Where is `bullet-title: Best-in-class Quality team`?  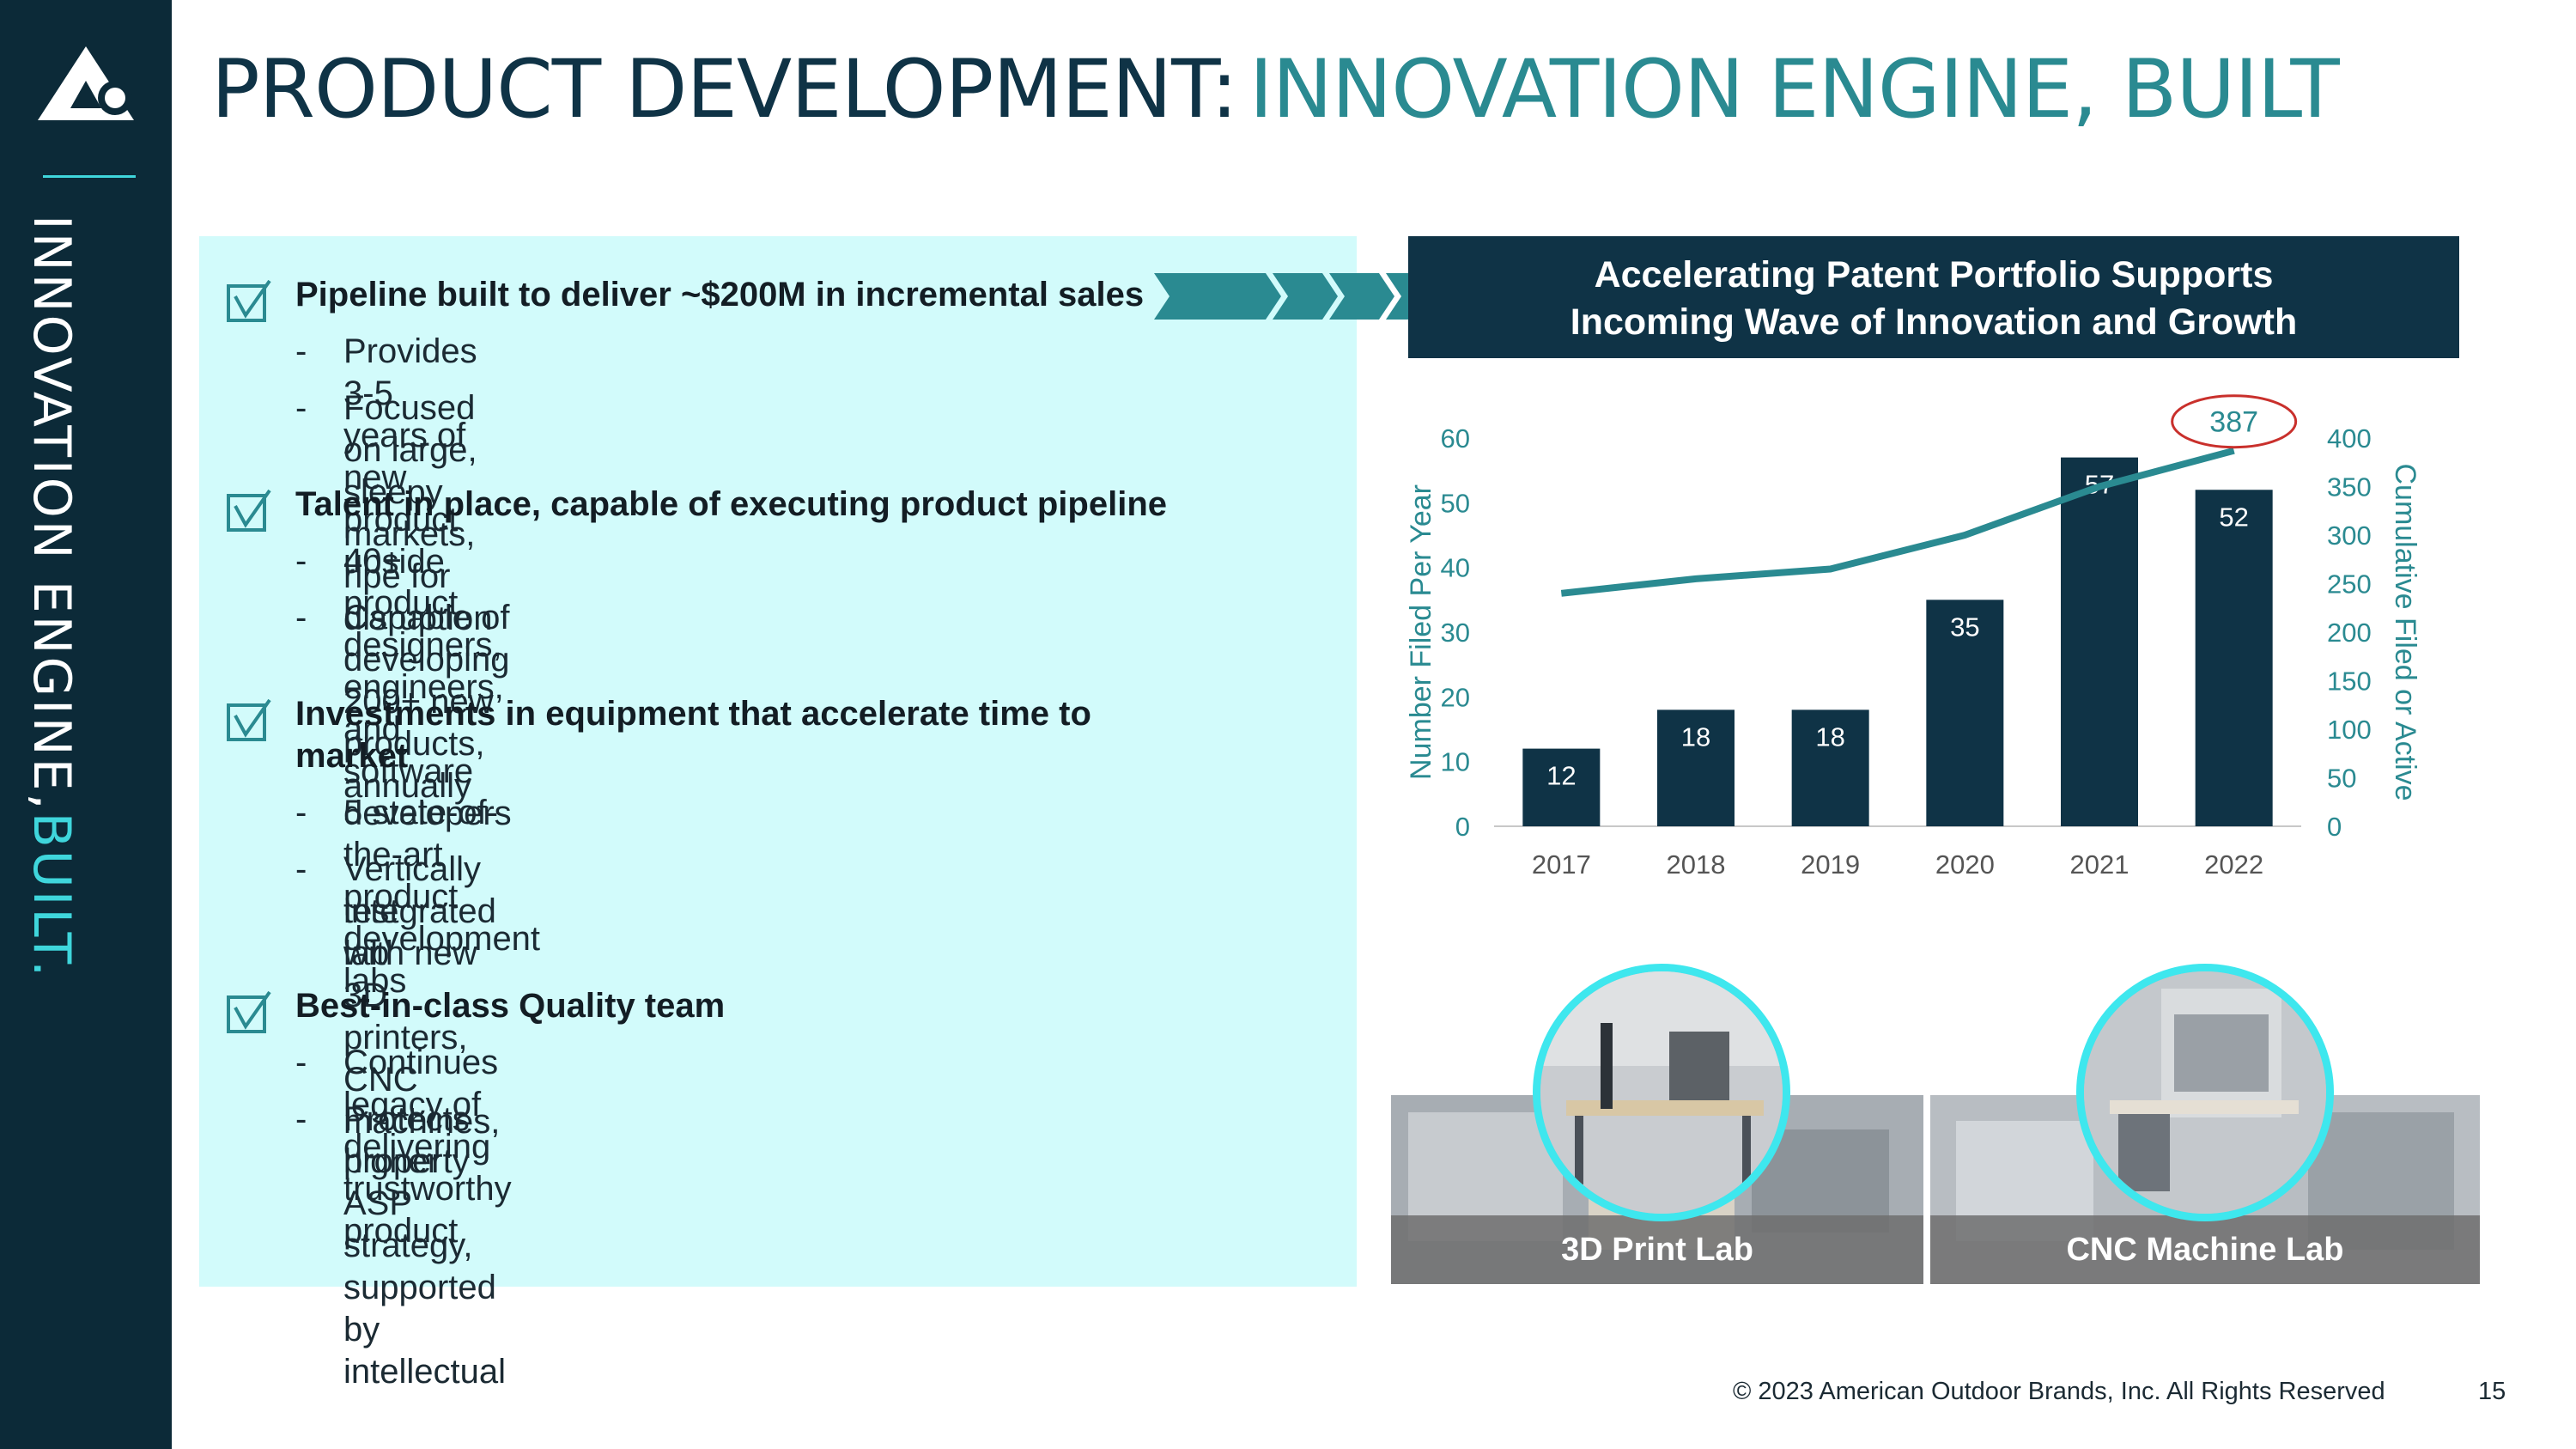
bullet-title: Best-in-class Quality team is located at coordinates (510, 1006).